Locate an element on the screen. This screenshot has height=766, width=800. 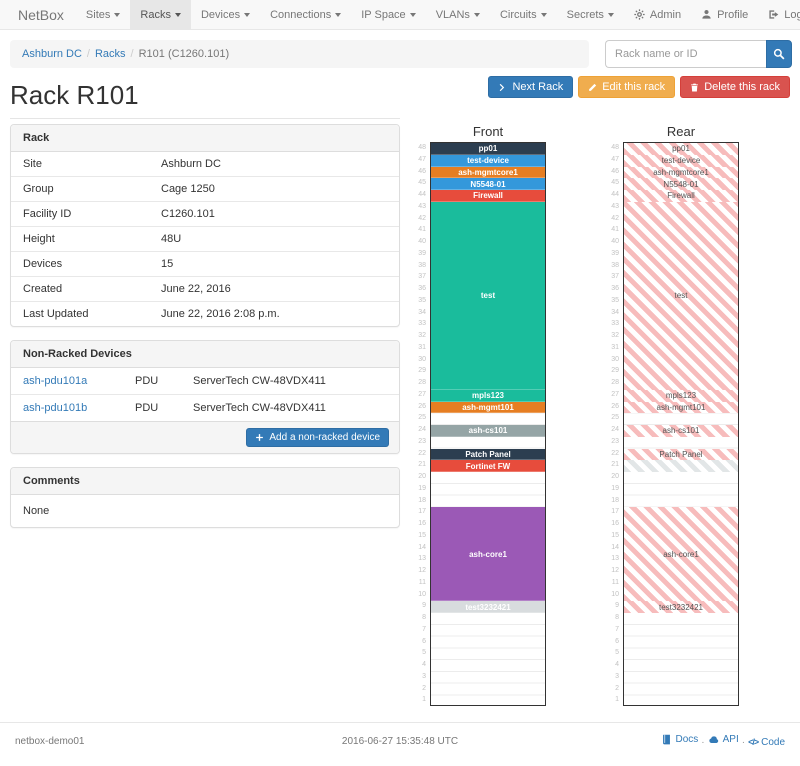
attr-value: 15 is located at coordinates (167, 264).